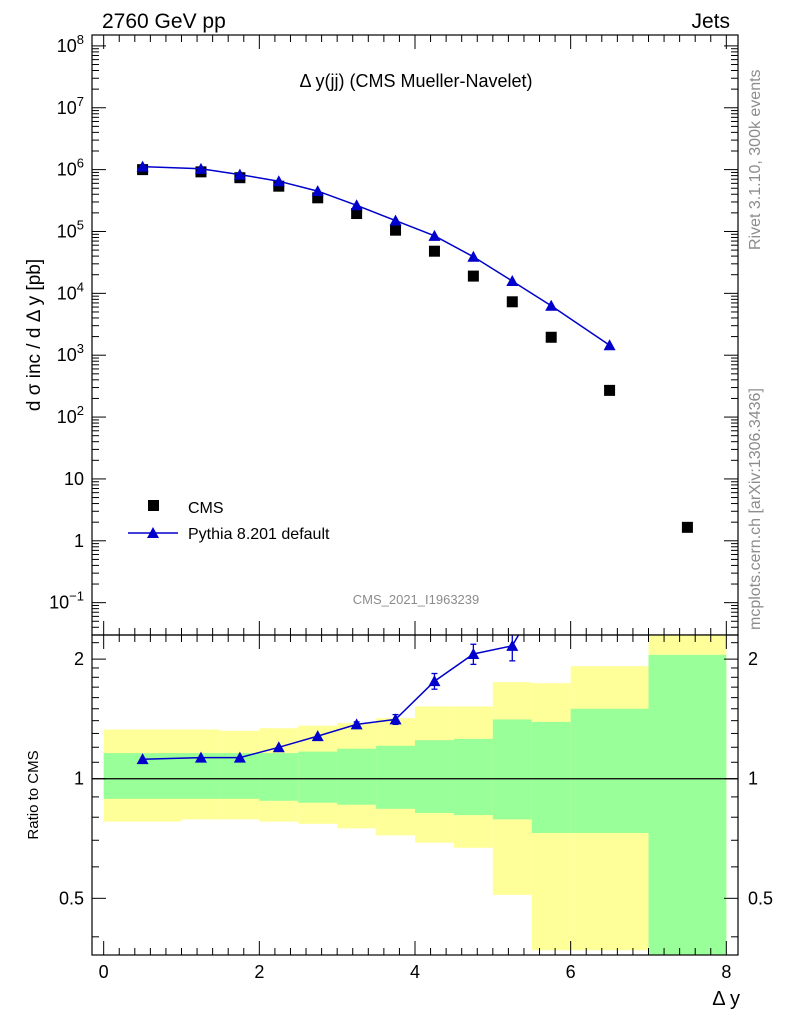 Image resolution: width=786 pixels, height=1024 pixels. I want to click on ratio-y-axis-label: Ratio to CMS, so click(33, 794).